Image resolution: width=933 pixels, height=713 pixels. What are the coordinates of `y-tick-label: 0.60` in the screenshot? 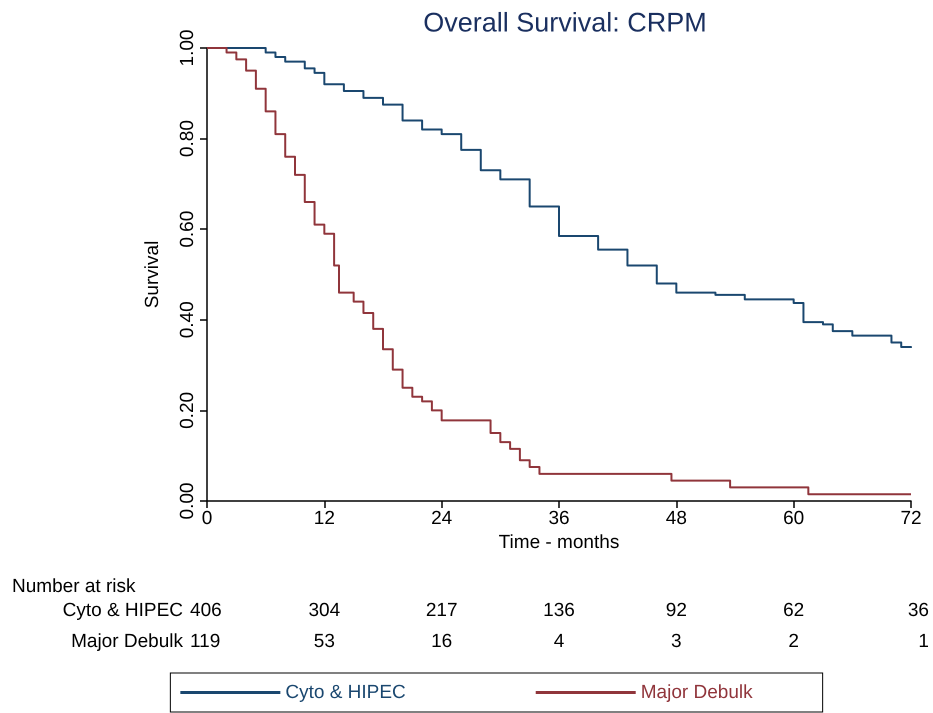 It's located at (187, 229).